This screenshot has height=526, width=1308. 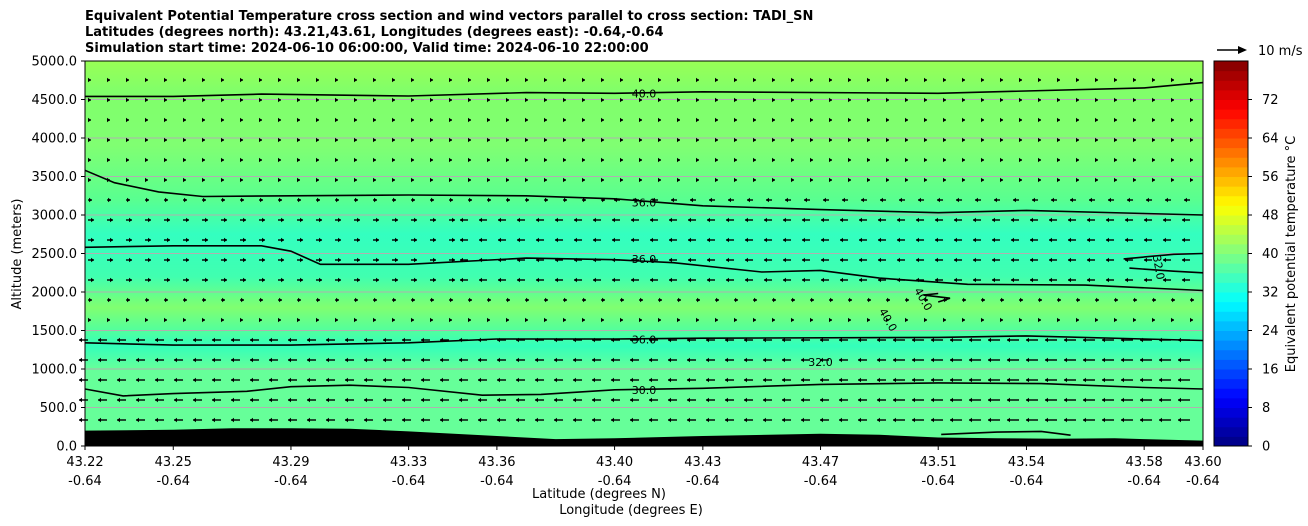 I want to click on x-tick-label-lat: 43.43, so click(x=702, y=462).